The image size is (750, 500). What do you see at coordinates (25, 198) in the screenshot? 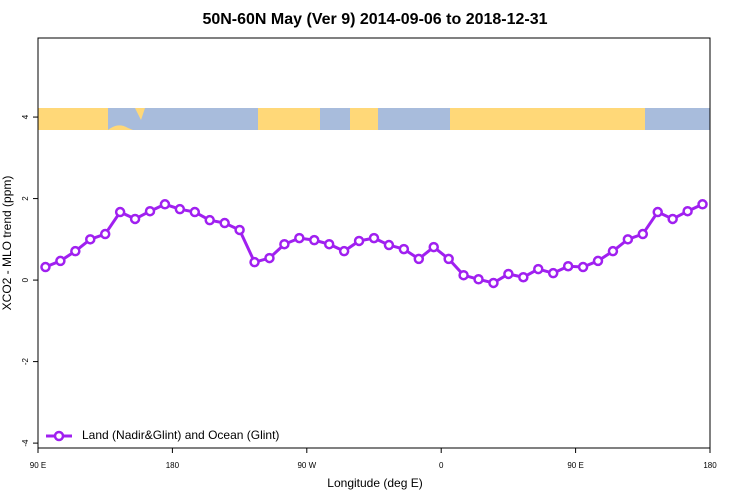
I see `y-tick-label: 2` at bounding box center [25, 198].